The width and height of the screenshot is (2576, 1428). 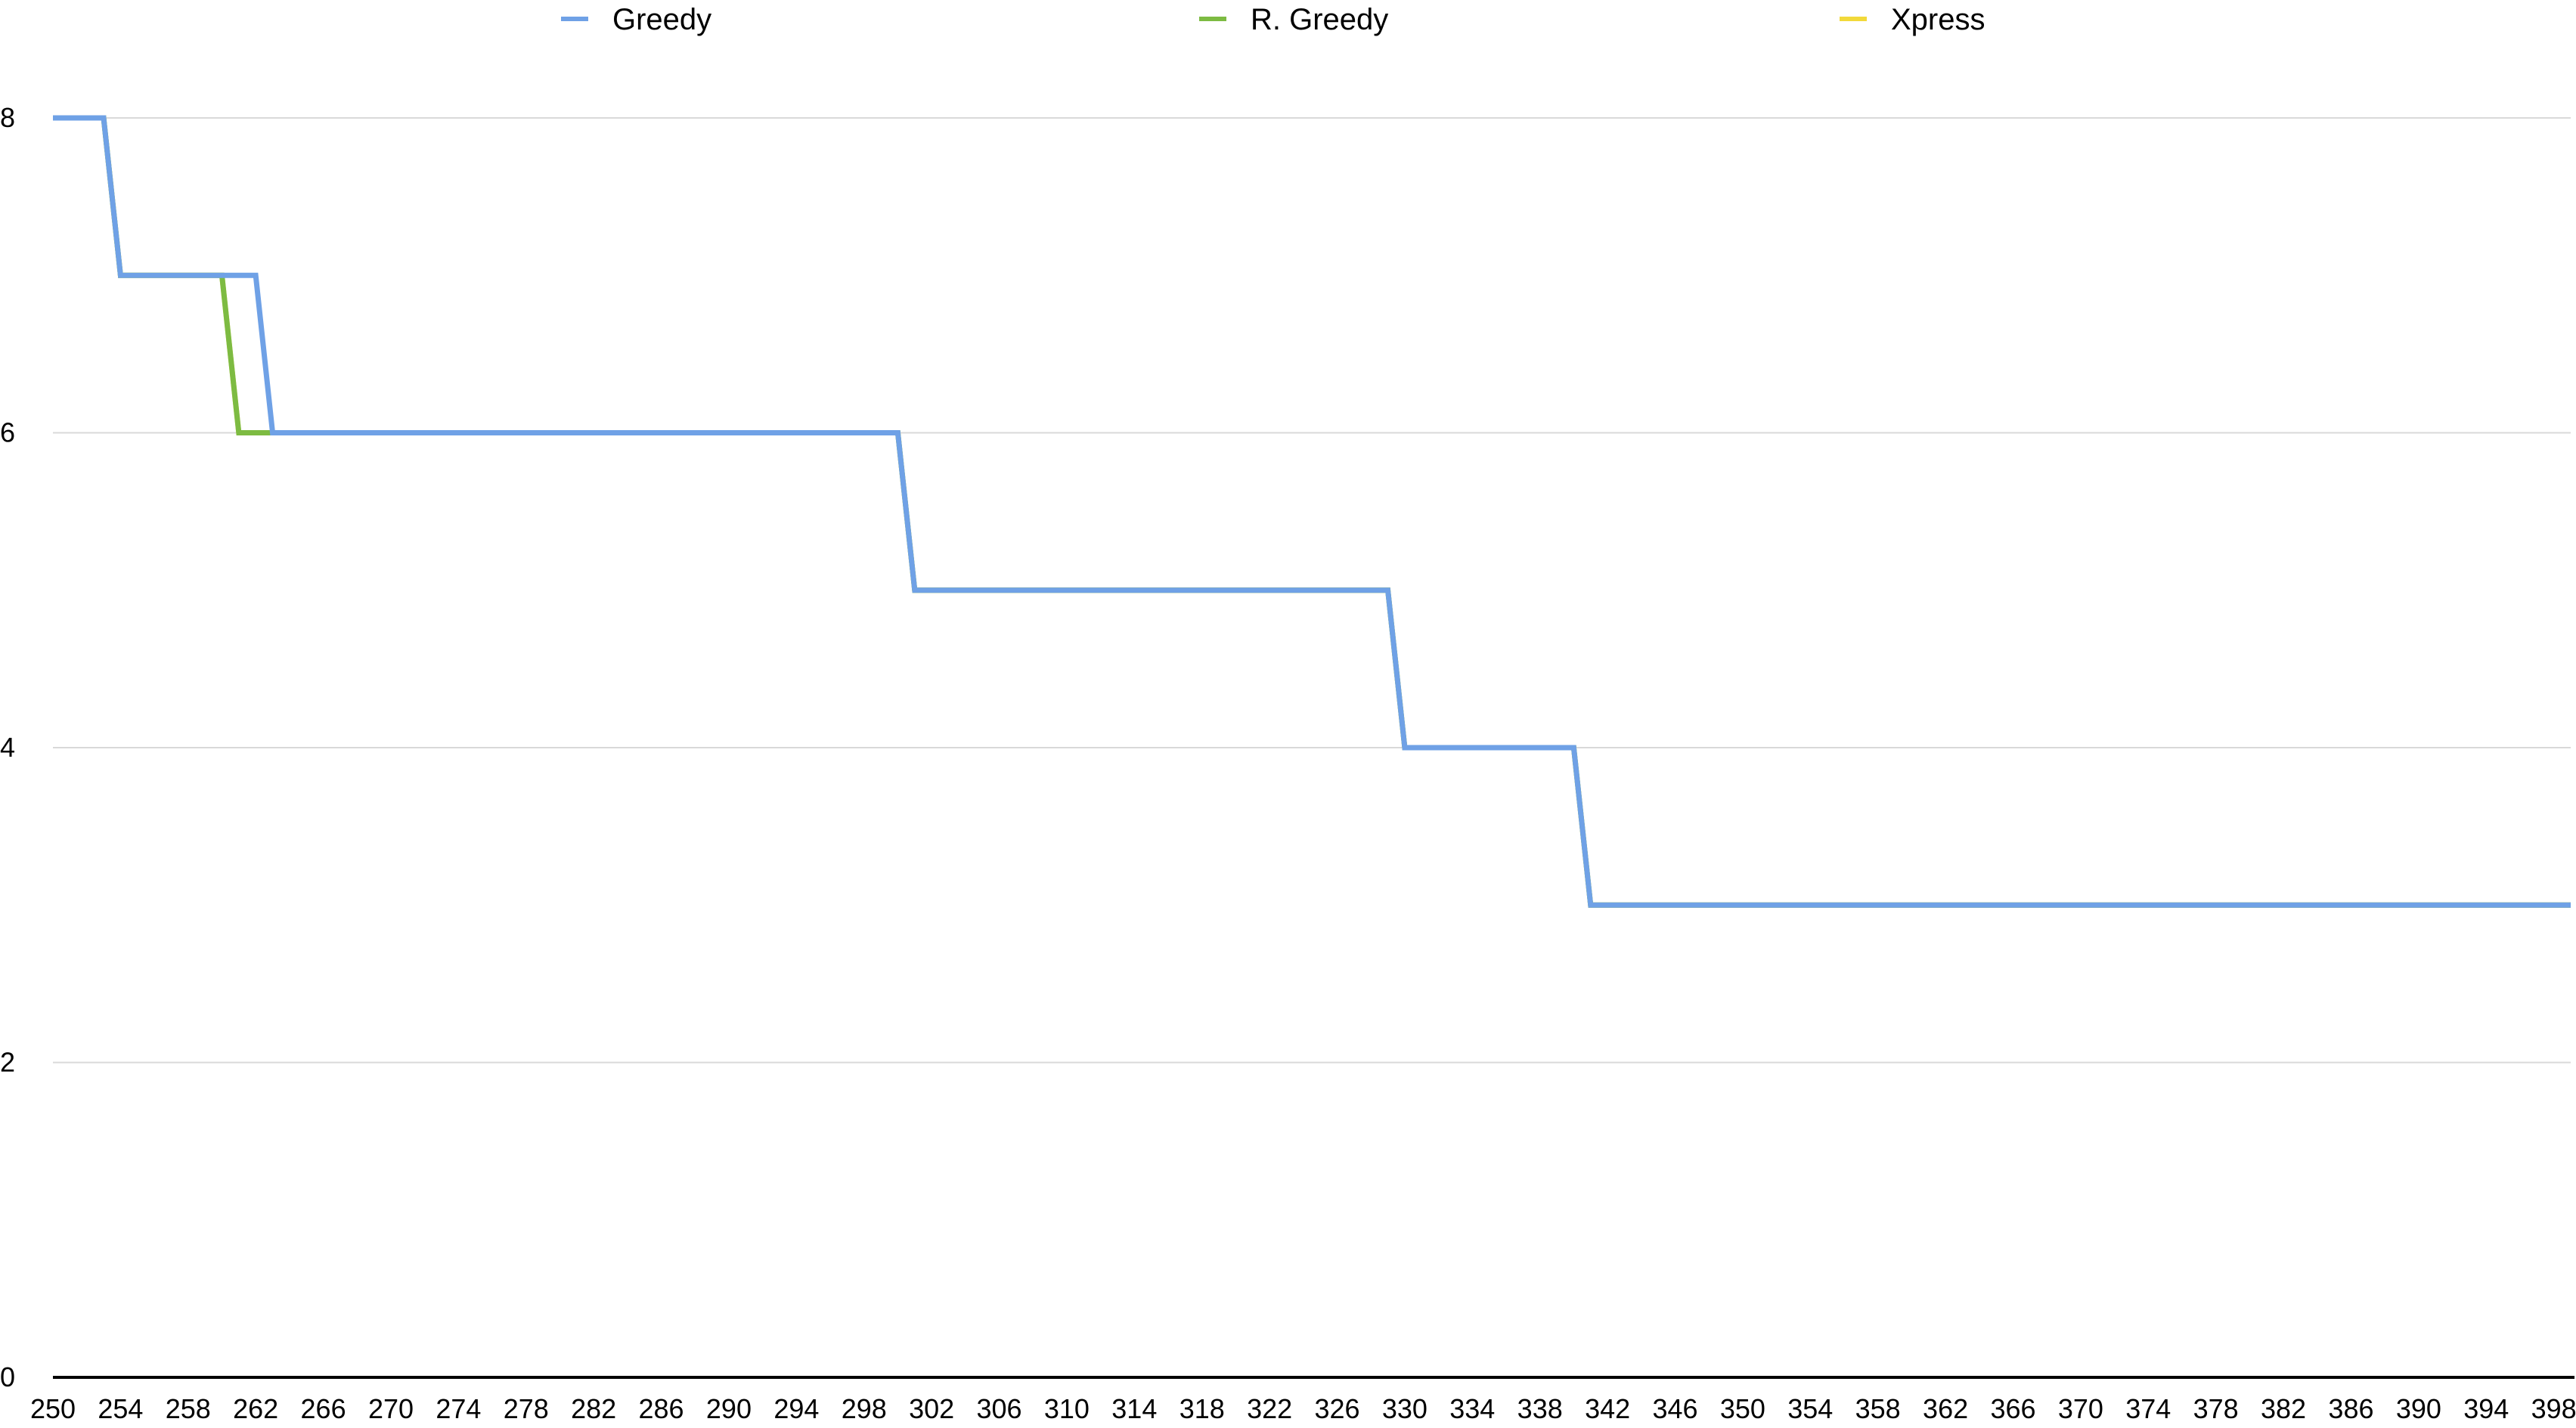 What do you see at coordinates (458, 1408) in the screenshot?
I see `x-tick-label: 274` at bounding box center [458, 1408].